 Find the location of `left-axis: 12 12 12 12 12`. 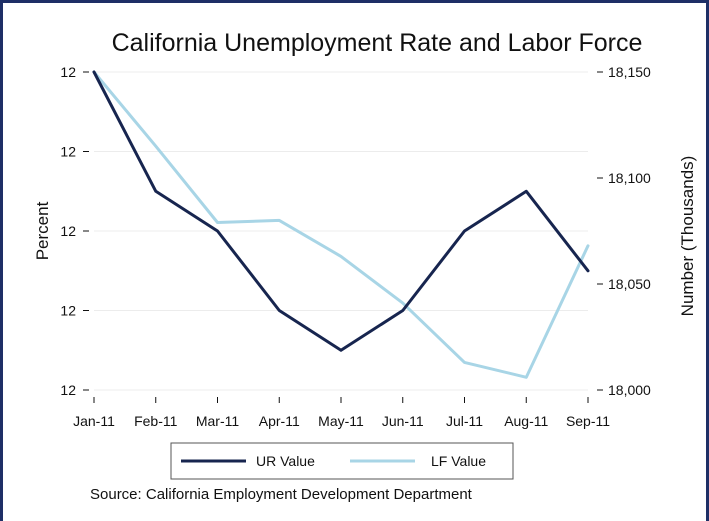

left-axis: 12 12 12 12 12 is located at coordinates (74, 231).